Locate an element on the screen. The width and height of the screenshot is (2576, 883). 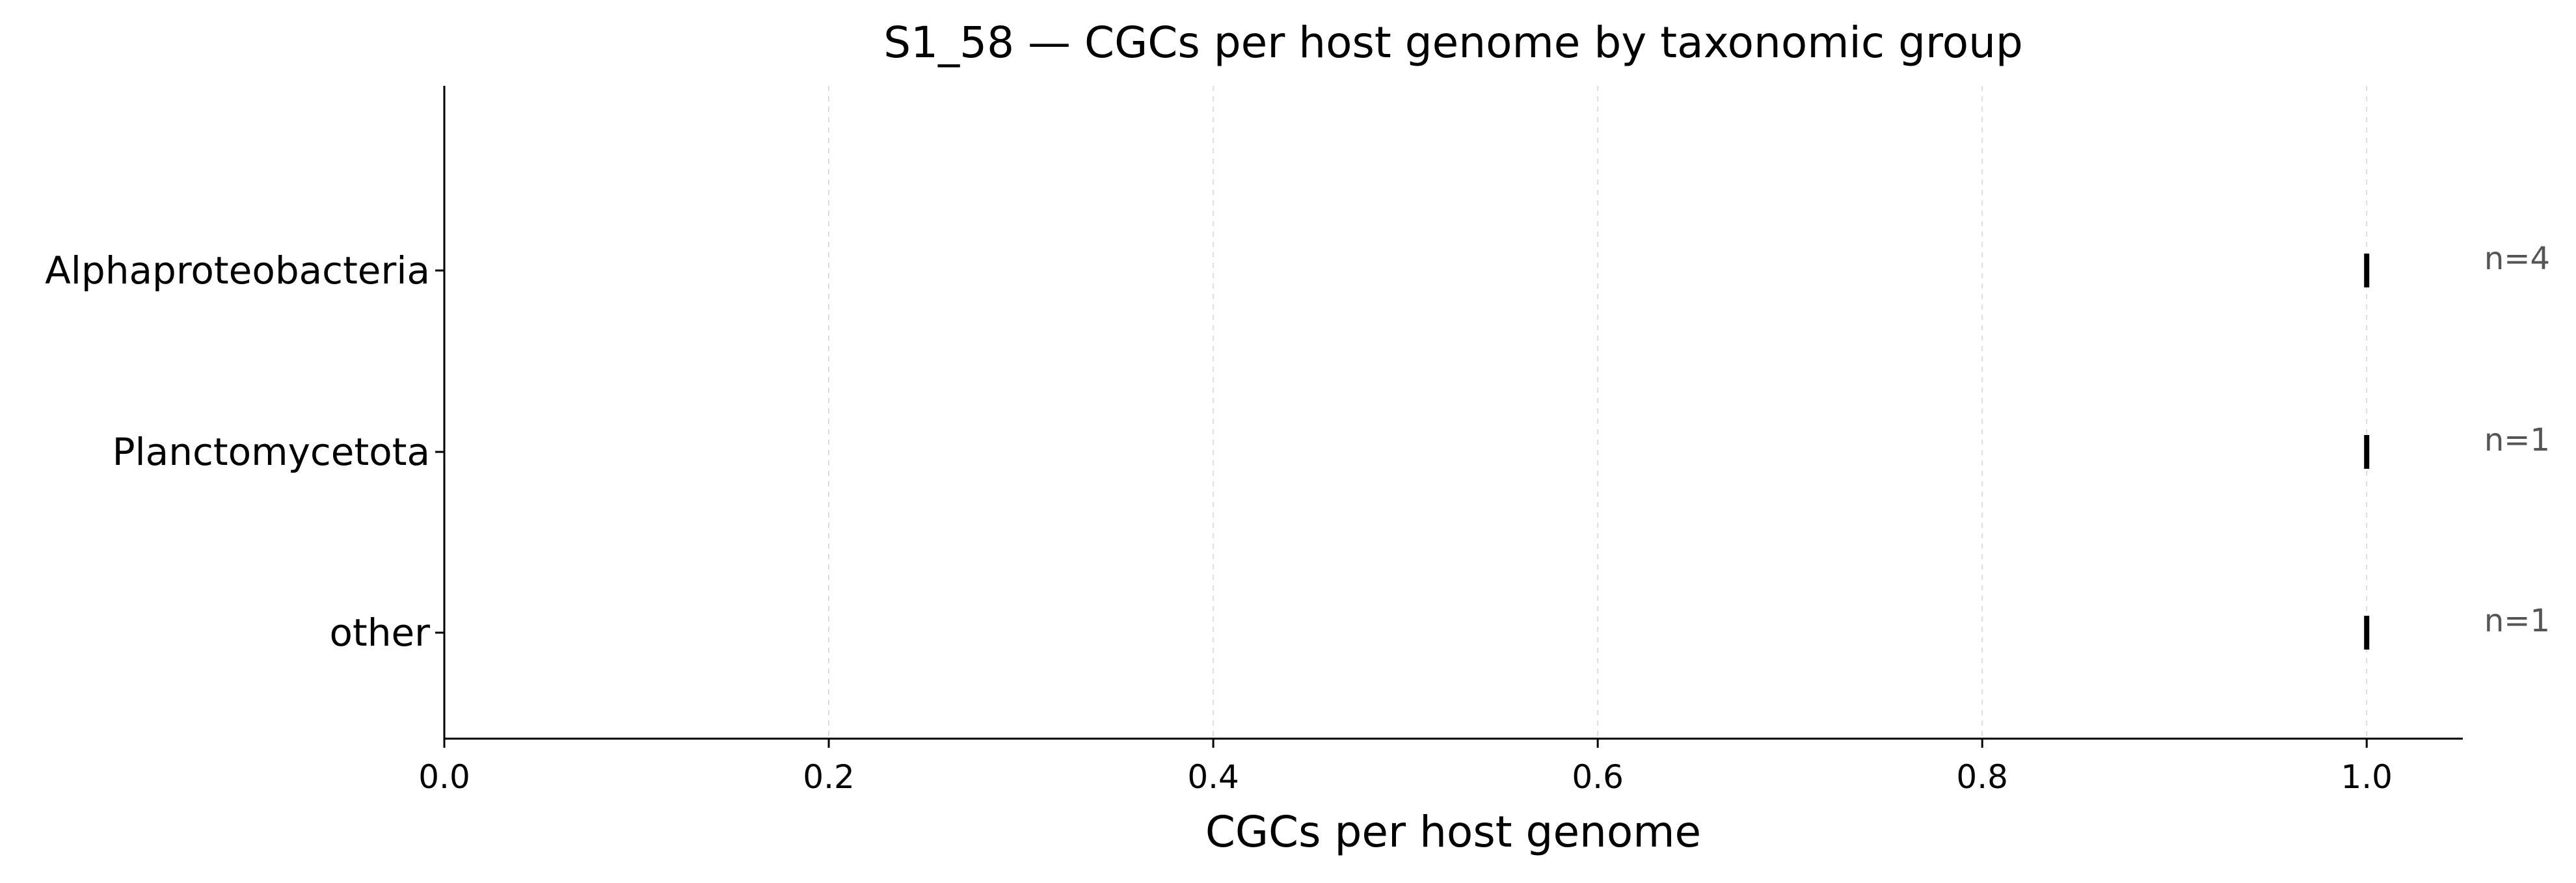
x-tick-label: 0.2 is located at coordinates (829, 777).